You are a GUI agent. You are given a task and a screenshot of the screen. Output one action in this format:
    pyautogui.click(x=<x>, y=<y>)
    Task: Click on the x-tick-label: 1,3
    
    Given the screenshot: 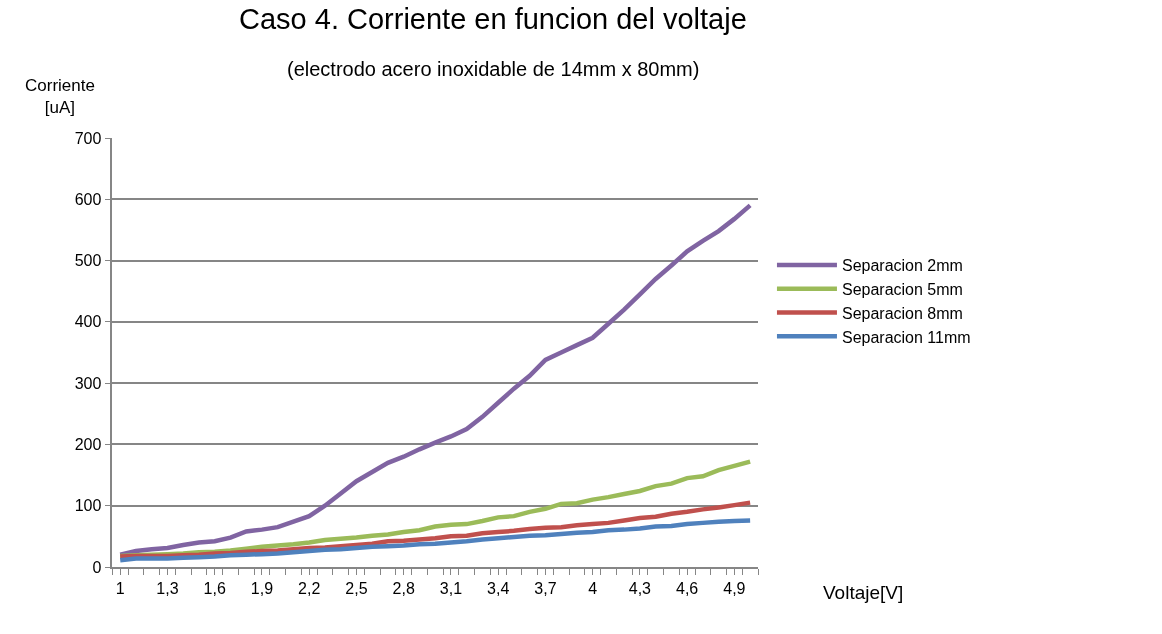 What is the action you would take?
    pyautogui.click(x=167, y=588)
    